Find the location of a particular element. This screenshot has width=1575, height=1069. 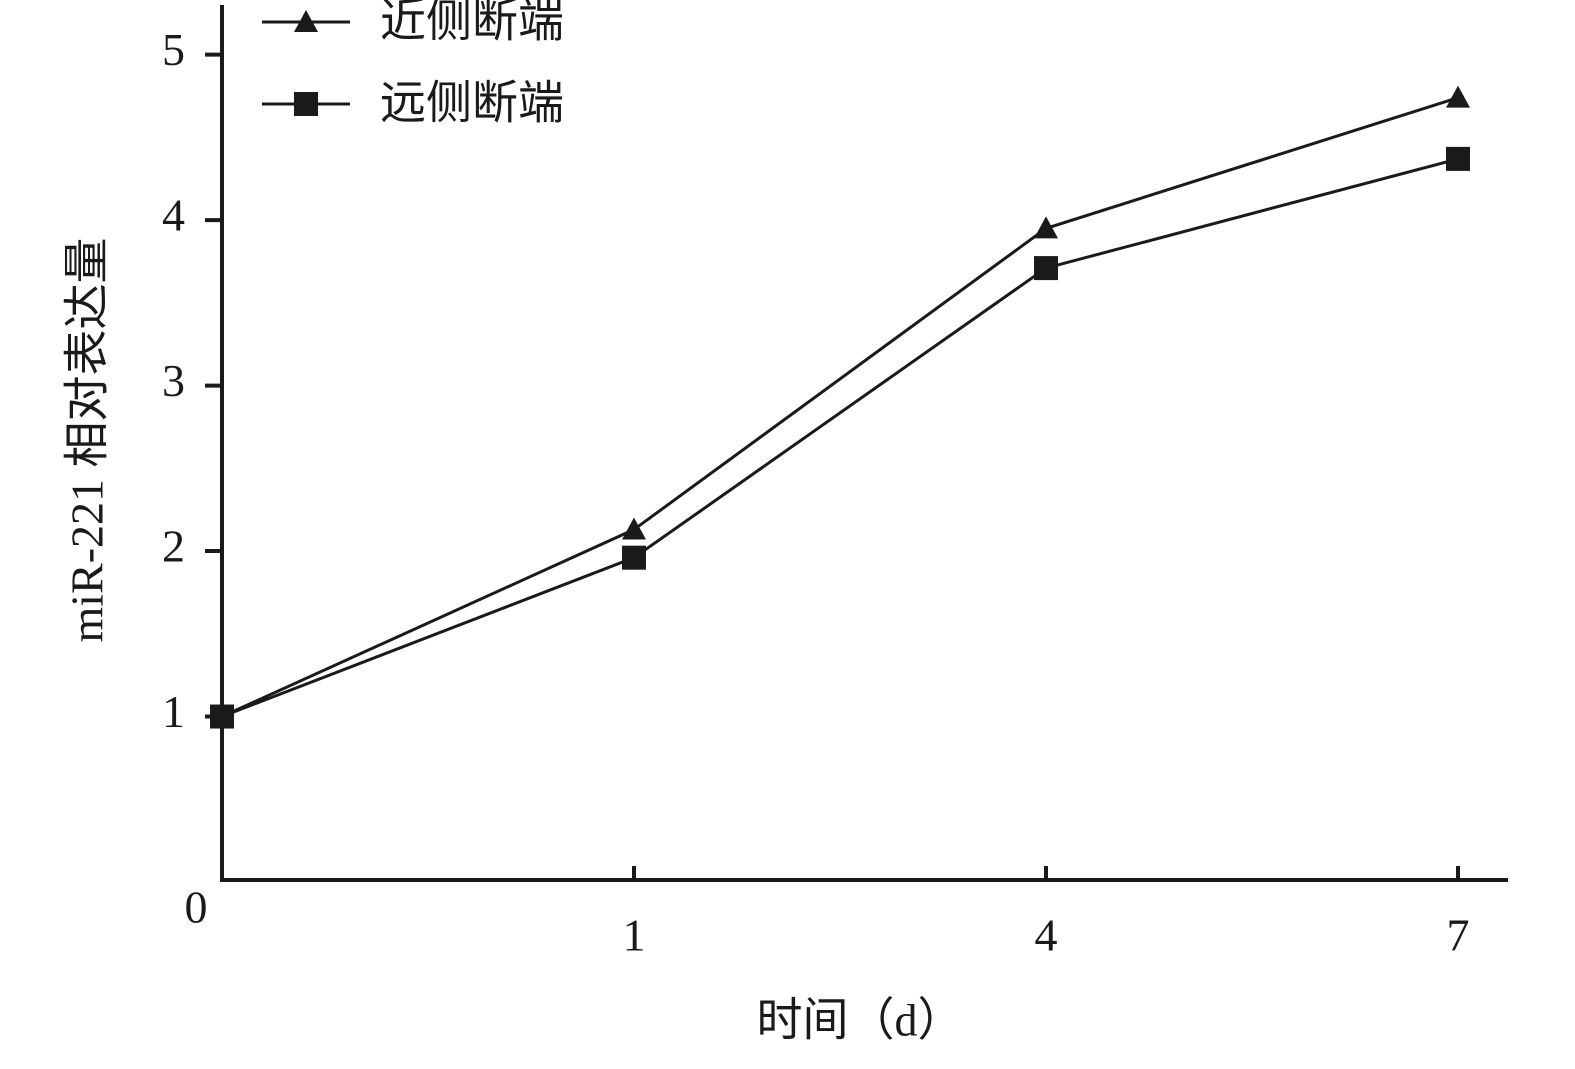

x-axis-label: 时间（d） is located at coordinates (860, 1020).